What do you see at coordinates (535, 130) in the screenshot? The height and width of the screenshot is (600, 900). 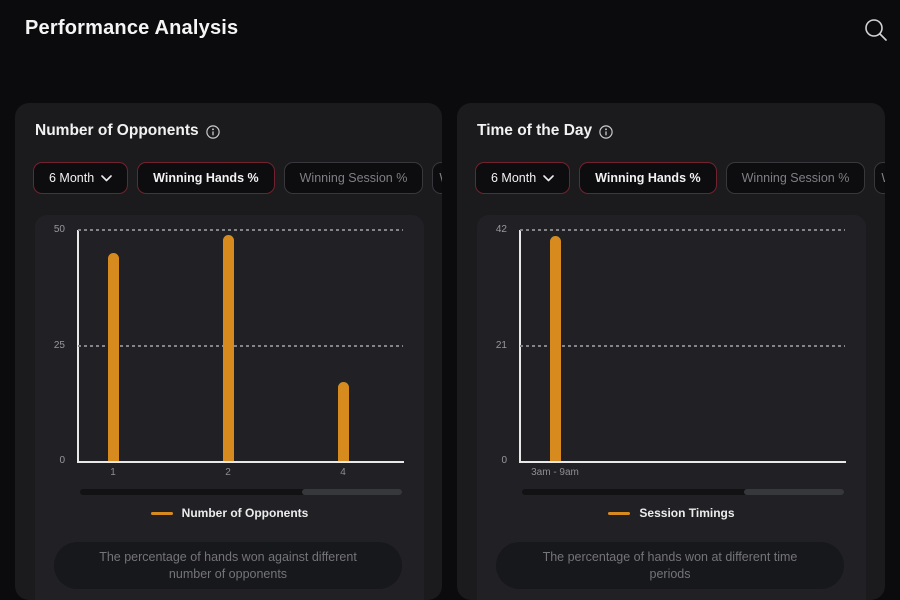 I see `panel-title: Time of the Day` at bounding box center [535, 130].